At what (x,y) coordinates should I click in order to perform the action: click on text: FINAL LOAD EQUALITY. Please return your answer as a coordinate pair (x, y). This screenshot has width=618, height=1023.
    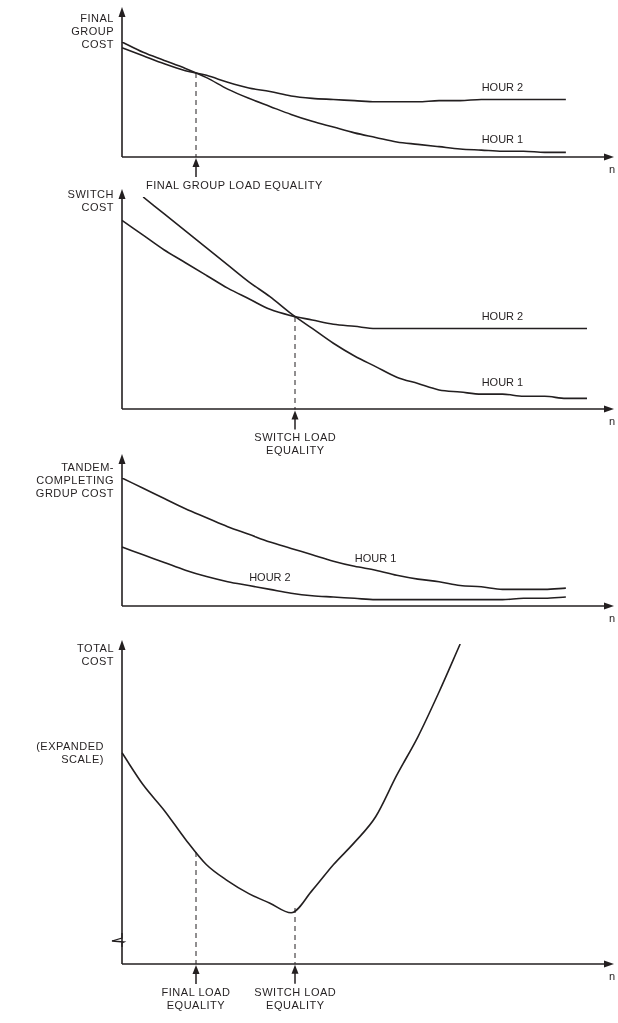
    Looking at the image, I should click on (196, 999).